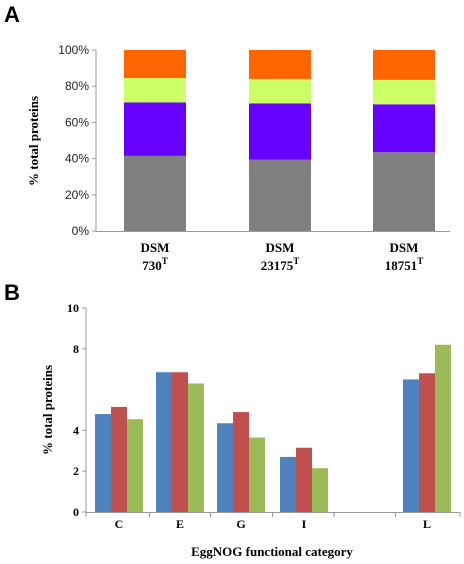  Describe the element at coordinates (427, 524) in the screenshot. I see `chart-b-category-label: L` at that location.